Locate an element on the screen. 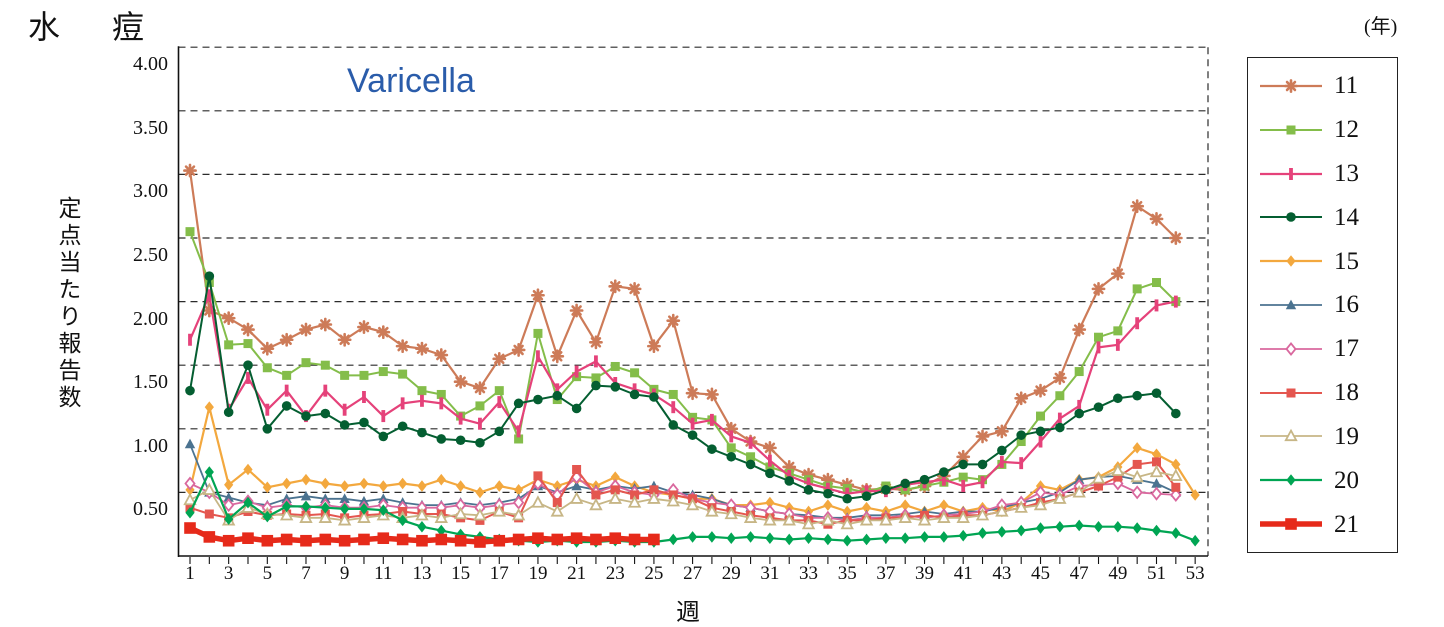 This screenshot has height=627, width=1444. y-tick-label: 1.00 is located at coordinates (150, 445).